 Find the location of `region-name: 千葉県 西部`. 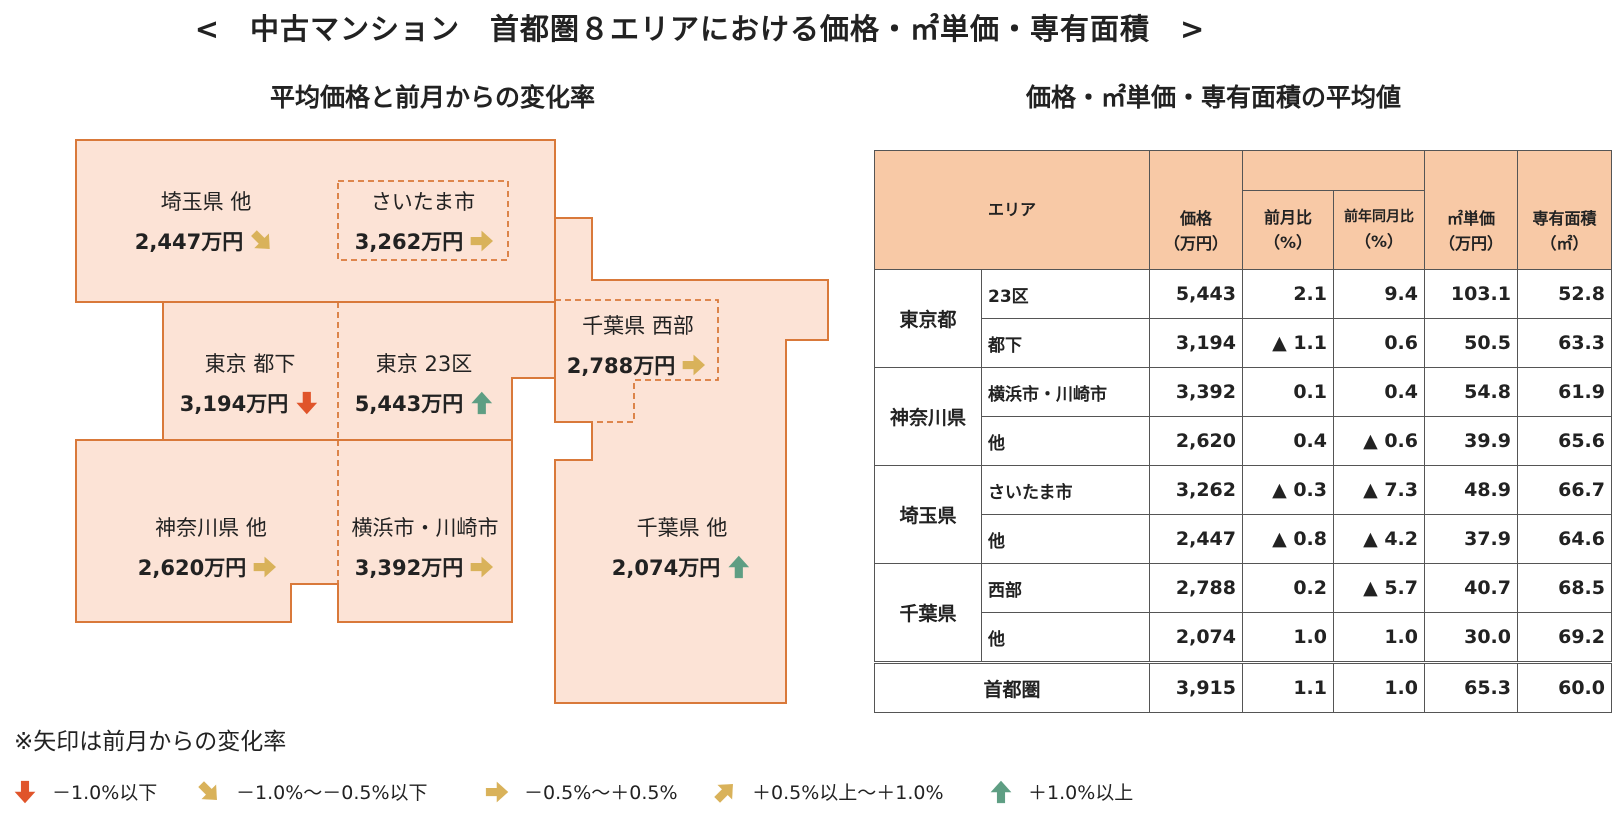

region-name: 千葉県 西部 is located at coordinates (638, 326).